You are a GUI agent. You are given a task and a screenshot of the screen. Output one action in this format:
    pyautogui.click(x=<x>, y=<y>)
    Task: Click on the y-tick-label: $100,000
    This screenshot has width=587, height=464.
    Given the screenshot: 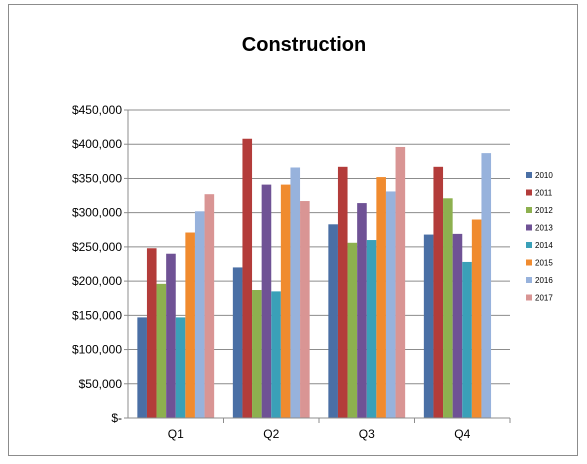 What is the action you would take?
    pyautogui.click(x=97, y=350)
    